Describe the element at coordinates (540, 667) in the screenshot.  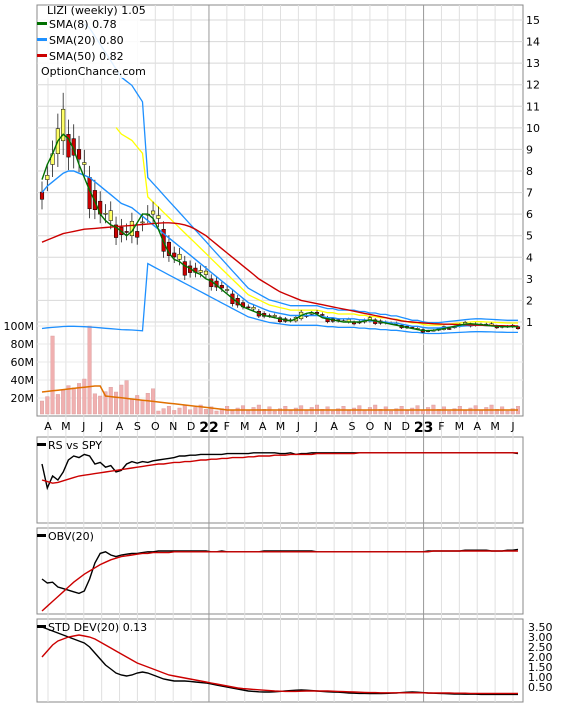
I see `std-tick-label: 1.50` at that location.